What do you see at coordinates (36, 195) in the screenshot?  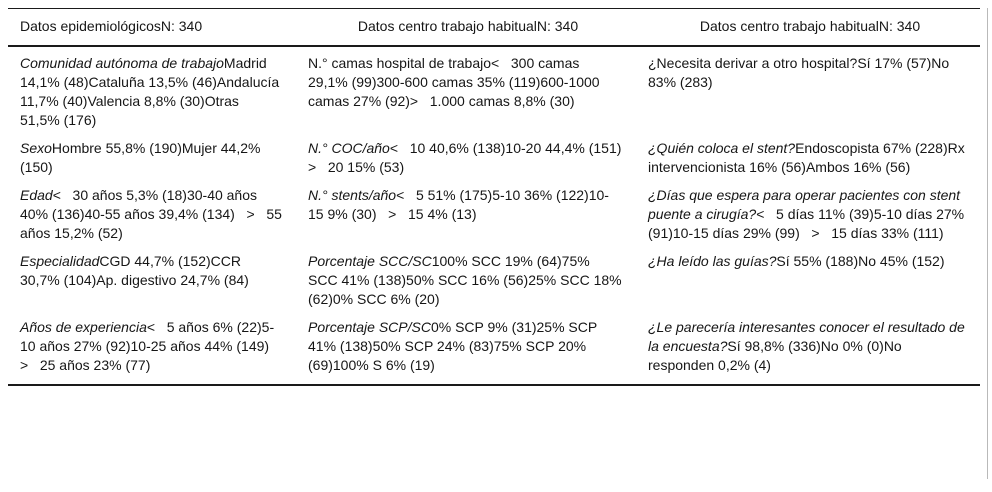 I see `variable-label: Edad` at bounding box center [36, 195].